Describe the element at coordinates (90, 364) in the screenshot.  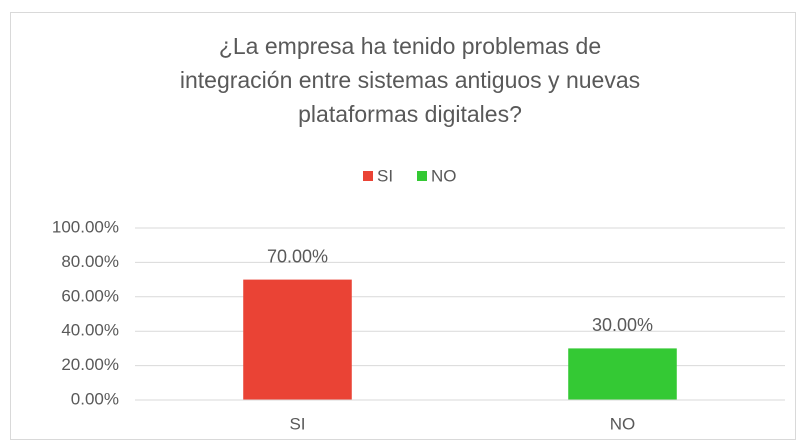
I see `y-tick-label: 20.00%` at that location.